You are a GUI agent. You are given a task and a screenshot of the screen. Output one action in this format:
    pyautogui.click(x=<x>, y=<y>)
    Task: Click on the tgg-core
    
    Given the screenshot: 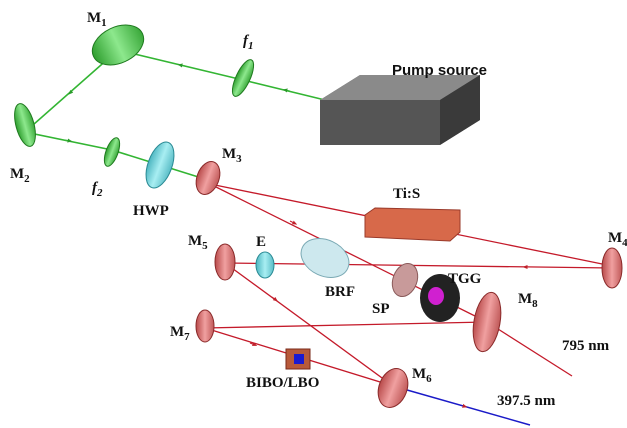 What is the action you would take?
    pyautogui.click(x=436, y=296)
    